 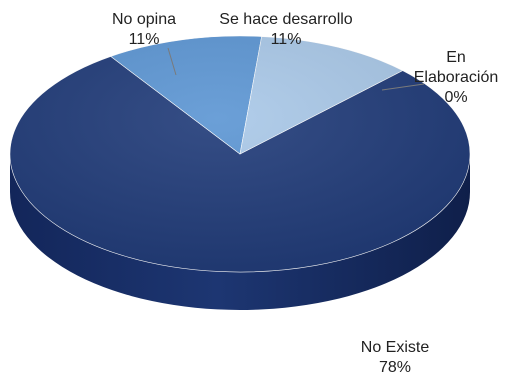 I want to click on pie-label-no-existe-1: 78%, so click(x=395, y=367).